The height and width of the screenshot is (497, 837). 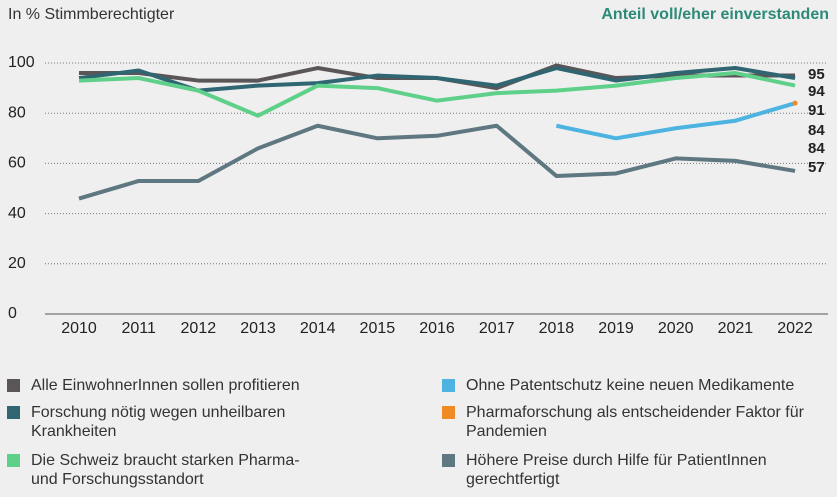 I want to click on axis-caption: In % Stimmberechtigter, so click(x=91, y=14).